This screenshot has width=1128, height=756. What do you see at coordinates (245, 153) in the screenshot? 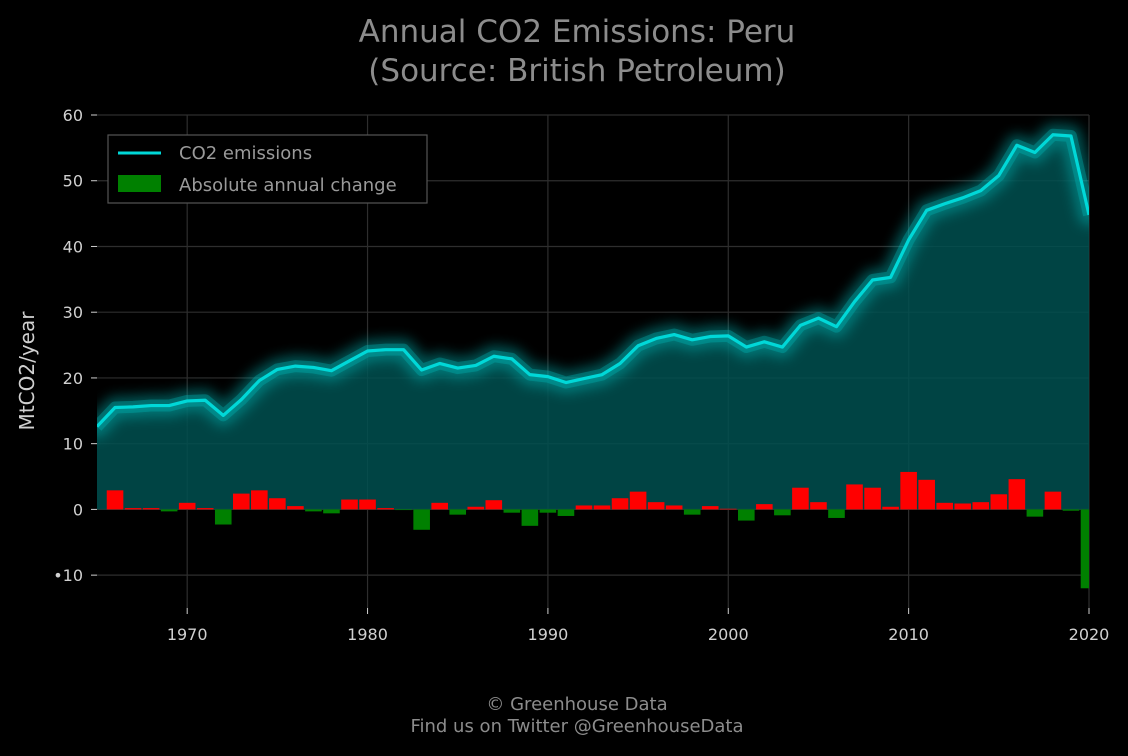
I see `legend-label-co2-emissions: CO2 emissions` at bounding box center [245, 153].